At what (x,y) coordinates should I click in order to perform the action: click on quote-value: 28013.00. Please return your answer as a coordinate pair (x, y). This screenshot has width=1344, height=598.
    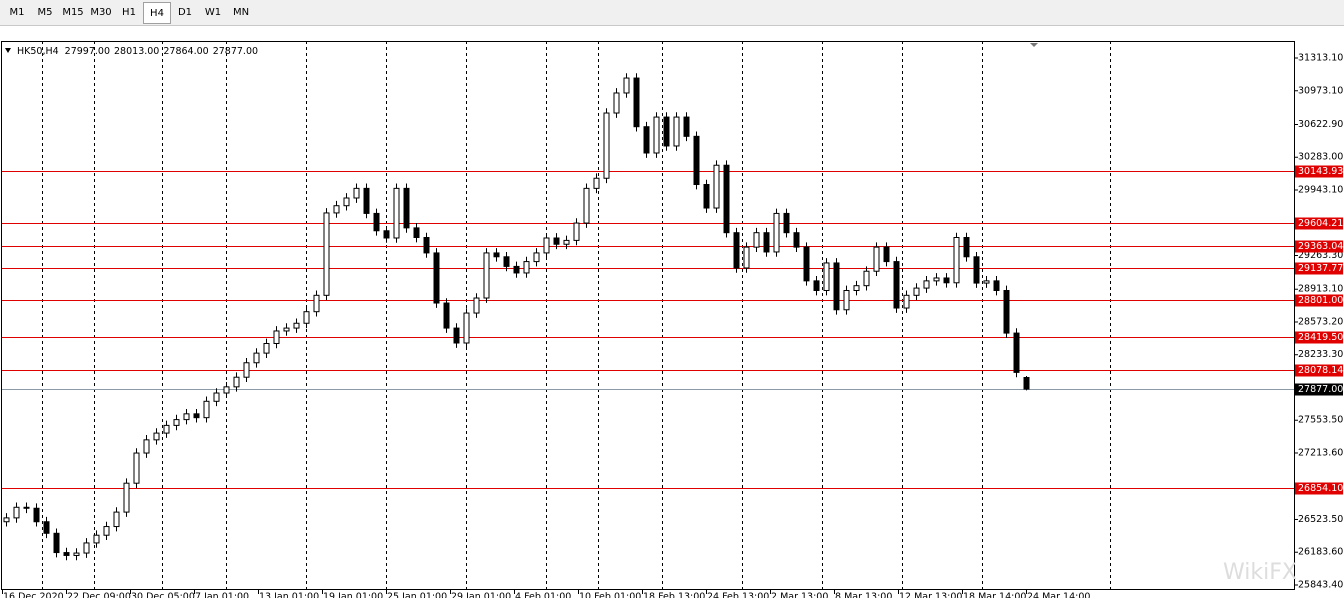
    Looking at the image, I should click on (136, 51).